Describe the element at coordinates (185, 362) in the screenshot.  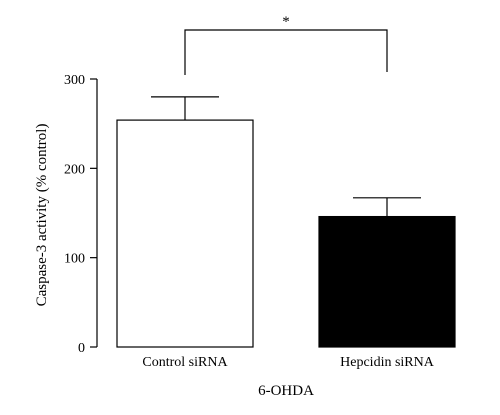
I see `x-tick-label: Control siRNA` at that location.